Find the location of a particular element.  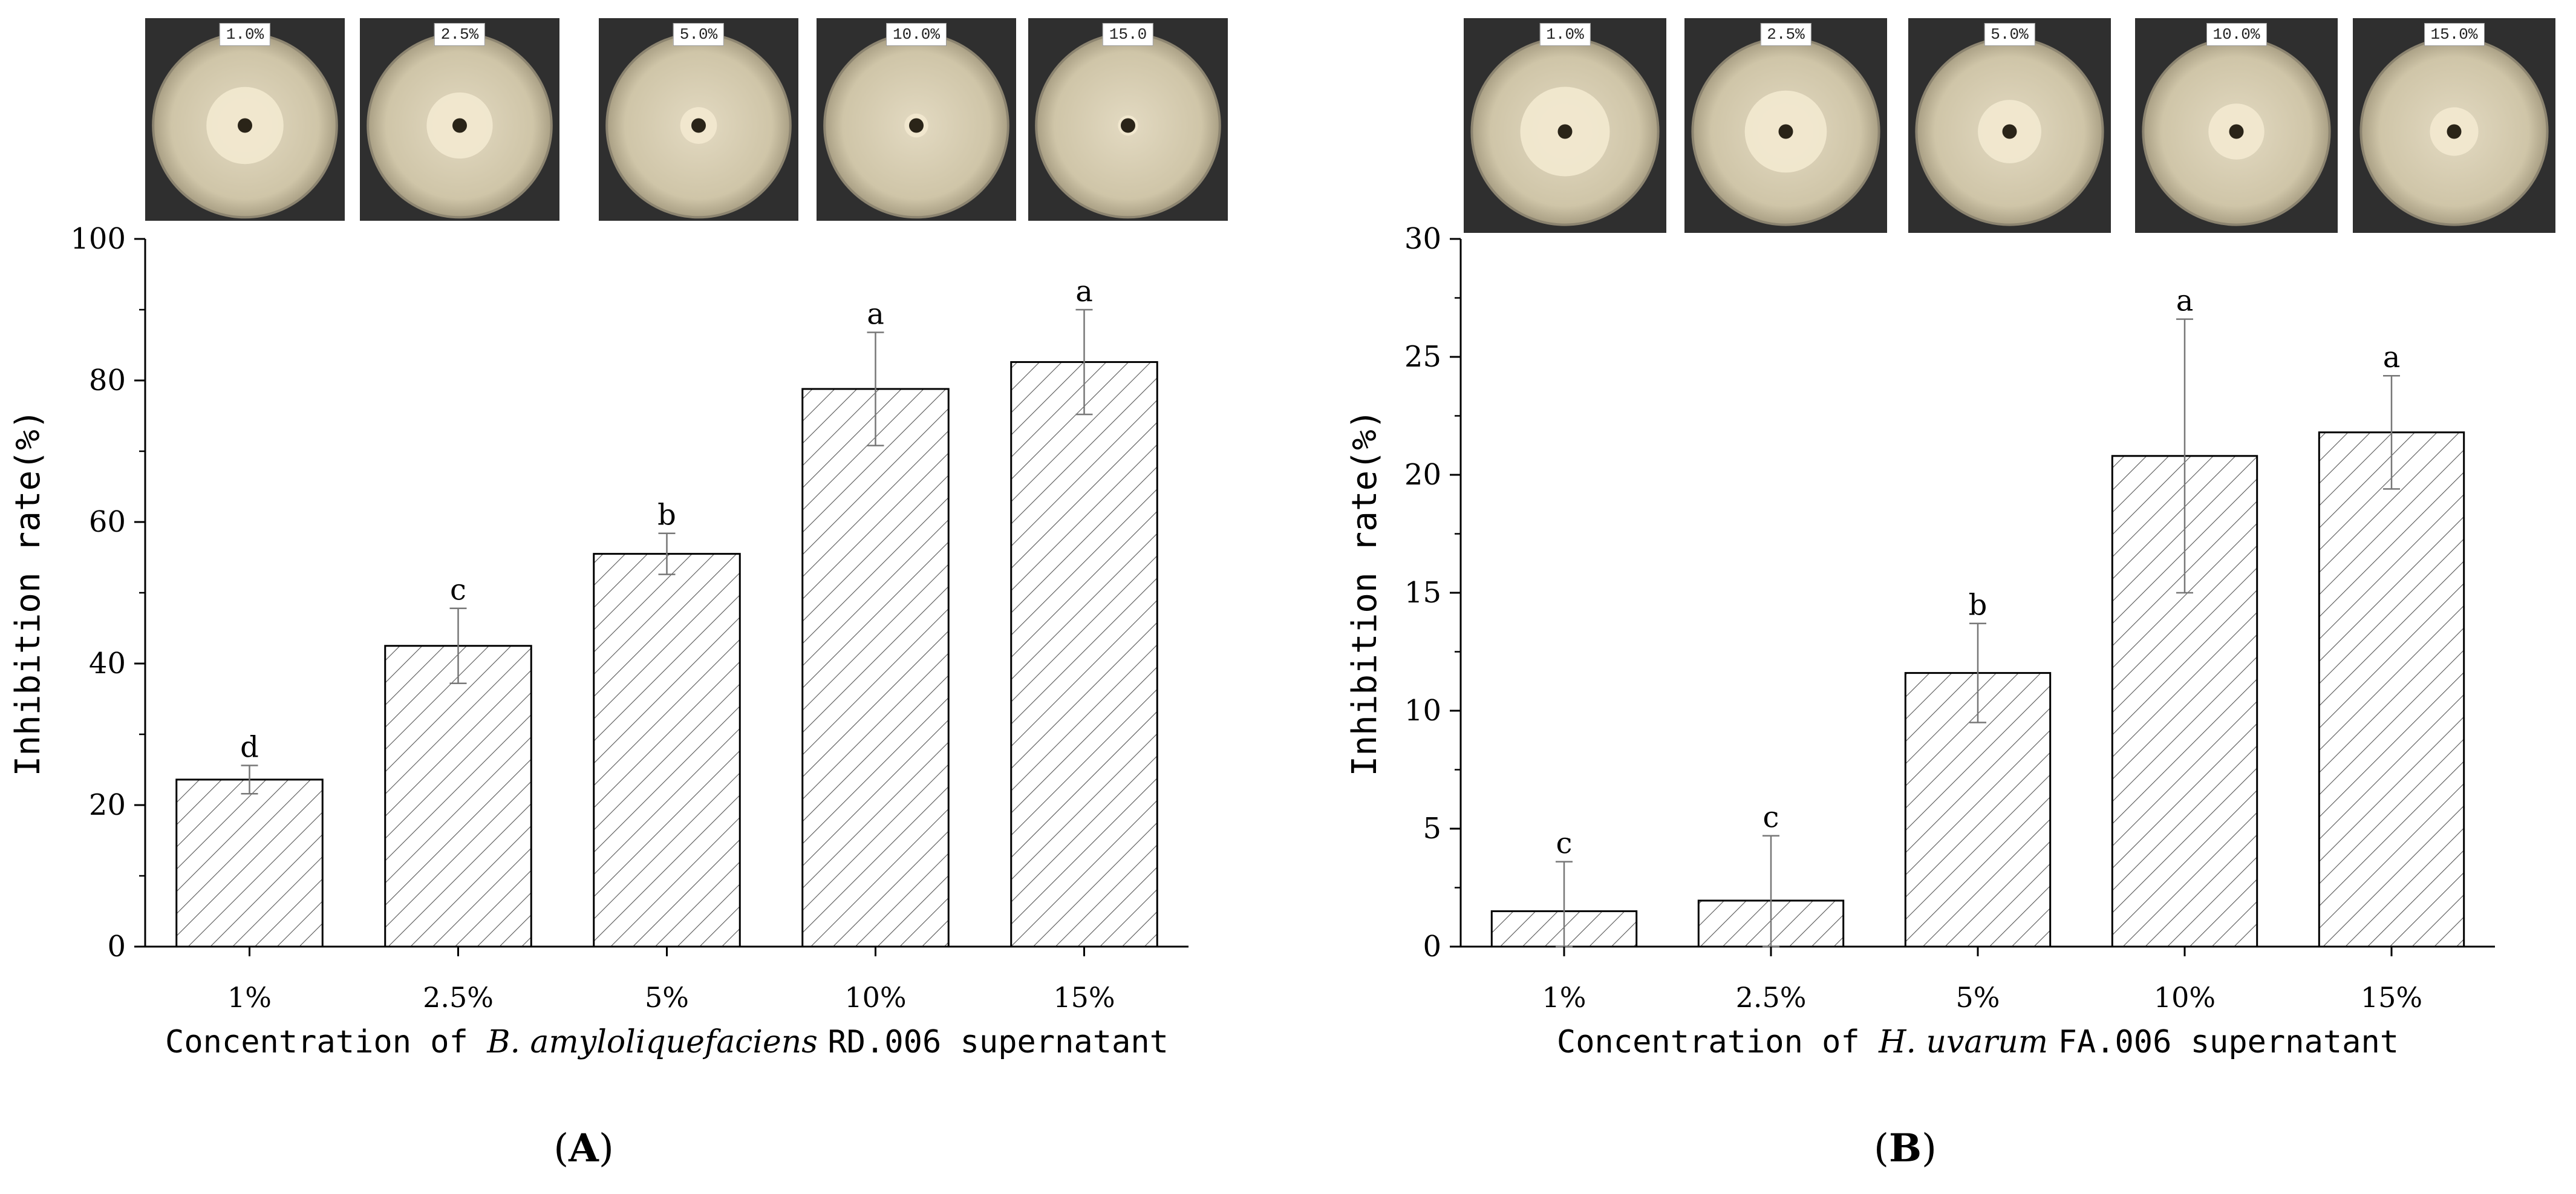

plate-label: 15.0 is located at coordinates (1128, 34).